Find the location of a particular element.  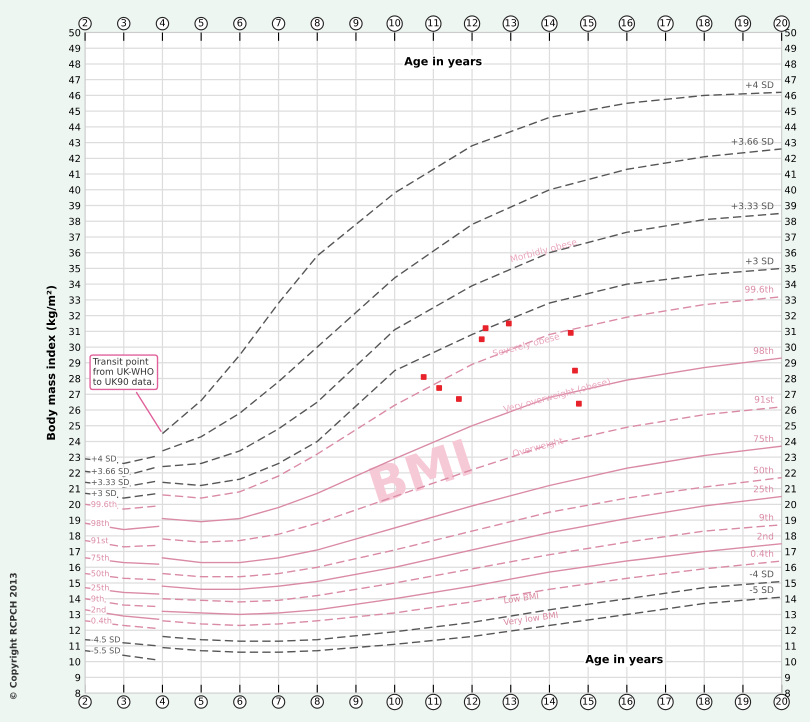

y2-tick-label: 26 is located at coordinates (790, 410).